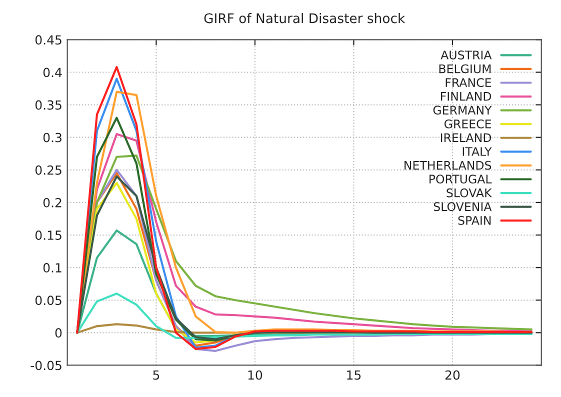 This screenshot has height=397, width=561. Describe the element at coordinates (156, 375) in the screenshot. I see `x-tick-label: 5` at that location.